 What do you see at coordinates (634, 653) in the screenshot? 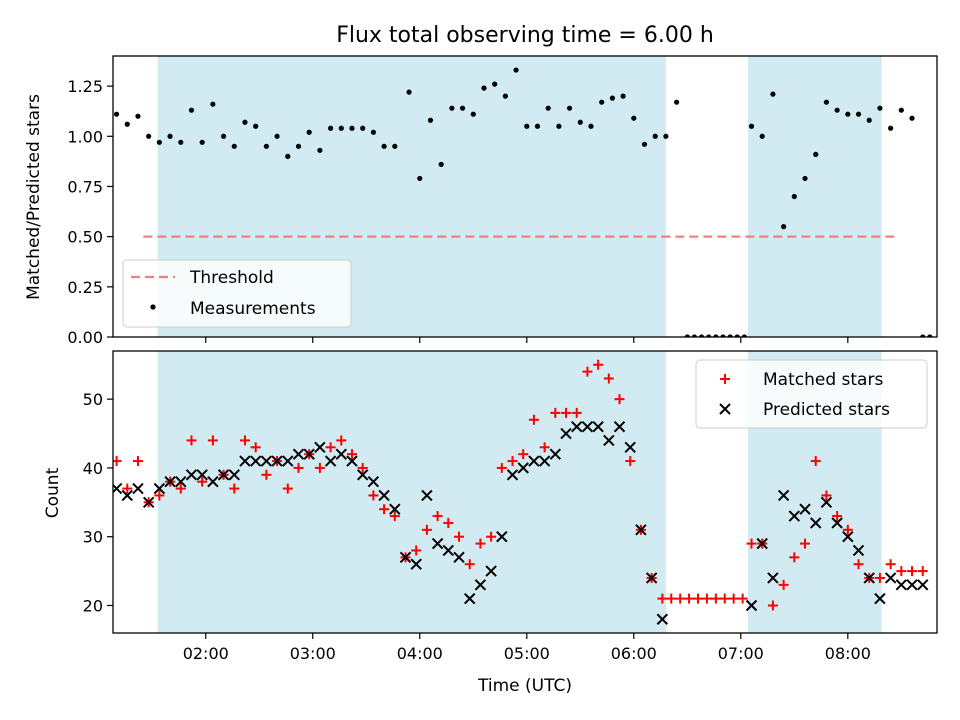
I see `x-tick-label: 06:00` at bounding box center [634, 653].